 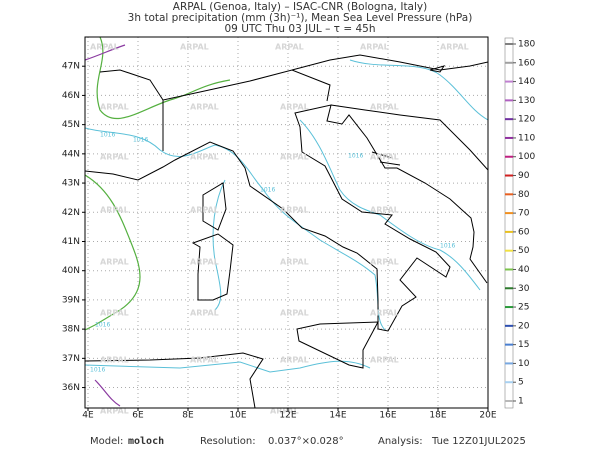 I want to click on y-tick-label: 36N, so click(x=71, y=388).